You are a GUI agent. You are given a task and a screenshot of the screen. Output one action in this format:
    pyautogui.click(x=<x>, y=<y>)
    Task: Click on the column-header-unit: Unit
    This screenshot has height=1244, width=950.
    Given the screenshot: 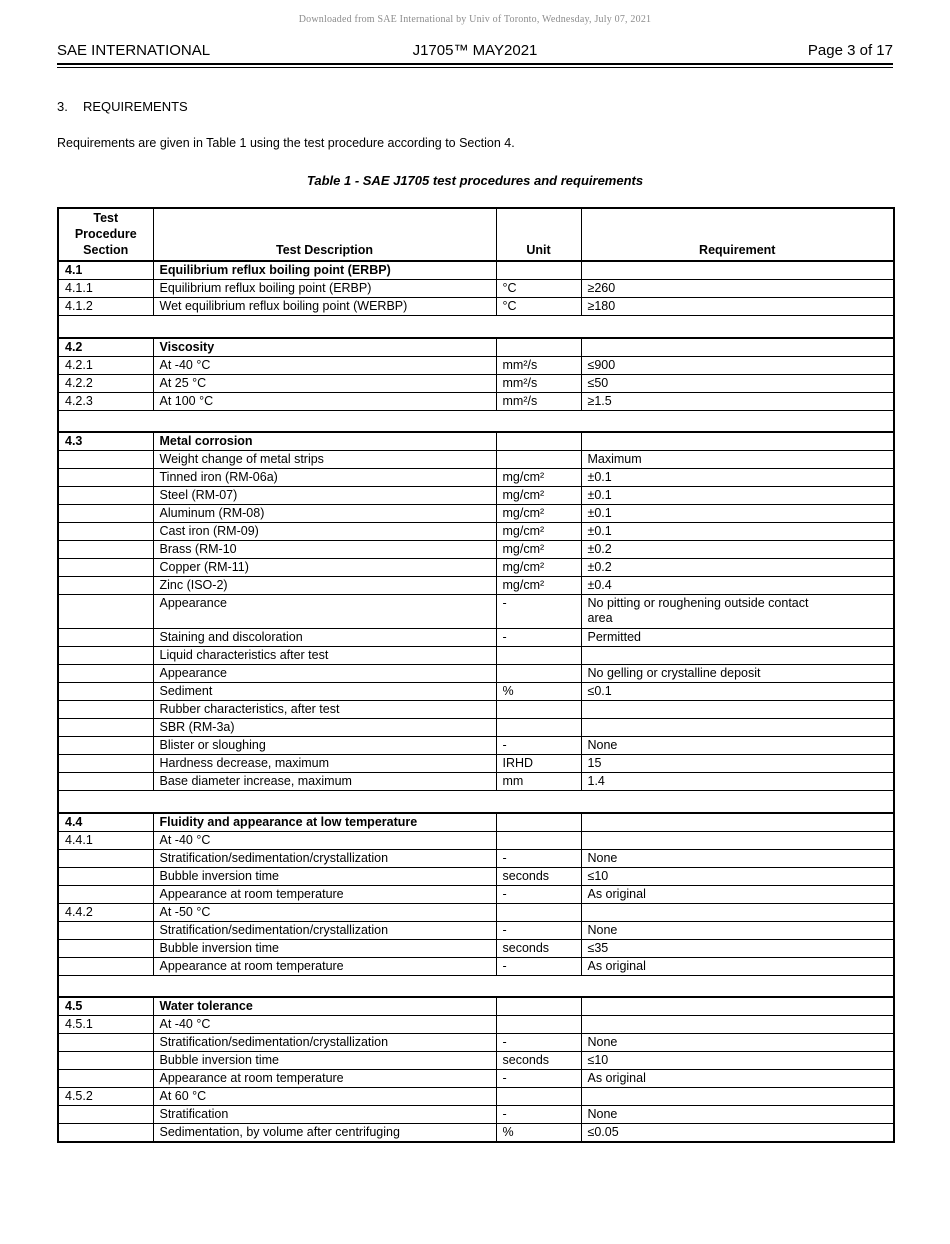 What is the action you would take?
    pyautogui.click(x=538, y=234)
    